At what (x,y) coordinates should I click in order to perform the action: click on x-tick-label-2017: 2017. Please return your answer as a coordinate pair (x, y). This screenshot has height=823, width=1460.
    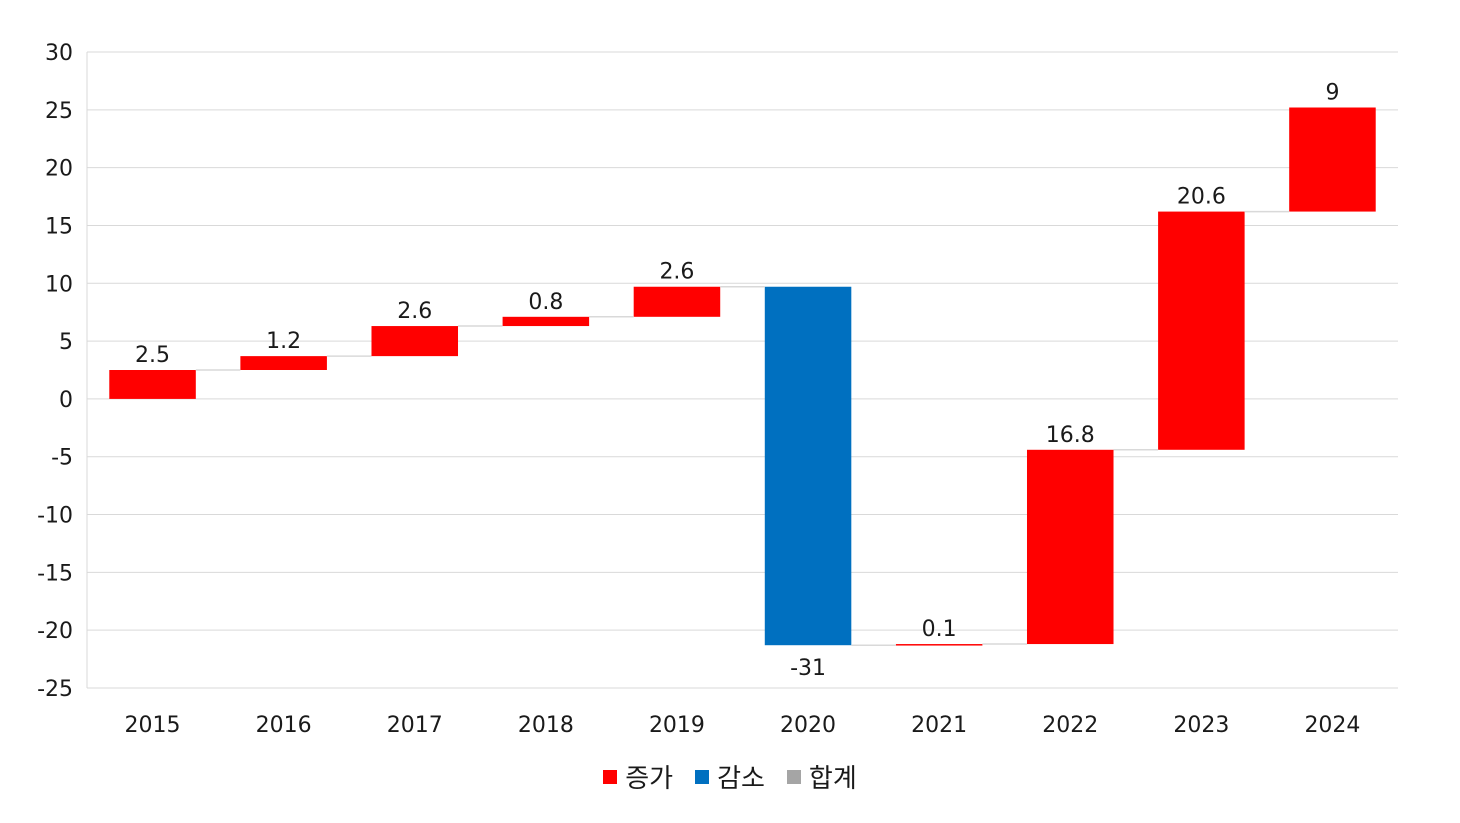
    Looking at the image, I should click on (415, 725).